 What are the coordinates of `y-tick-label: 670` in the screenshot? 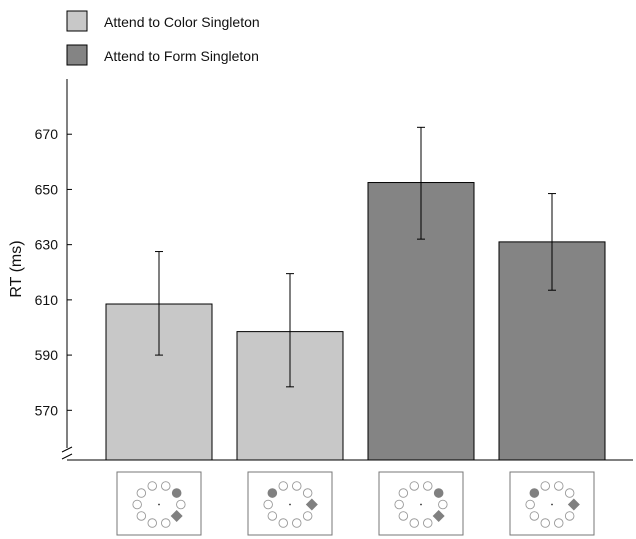 It's located at (47, 134).